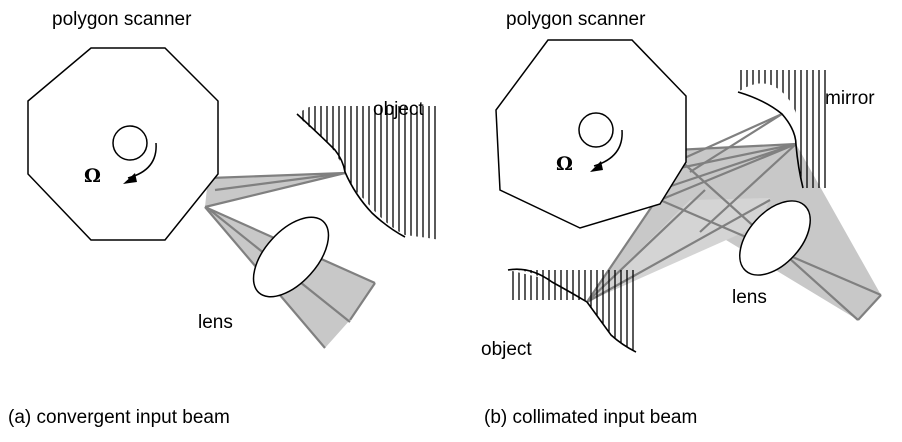 Image resolution: width=902 pixels, height=442 pixels. What do you see at coordinates (564, 164) in the screenshot?
I see `rotation-symbol-b: Ω` at bounding box center [564, 164].